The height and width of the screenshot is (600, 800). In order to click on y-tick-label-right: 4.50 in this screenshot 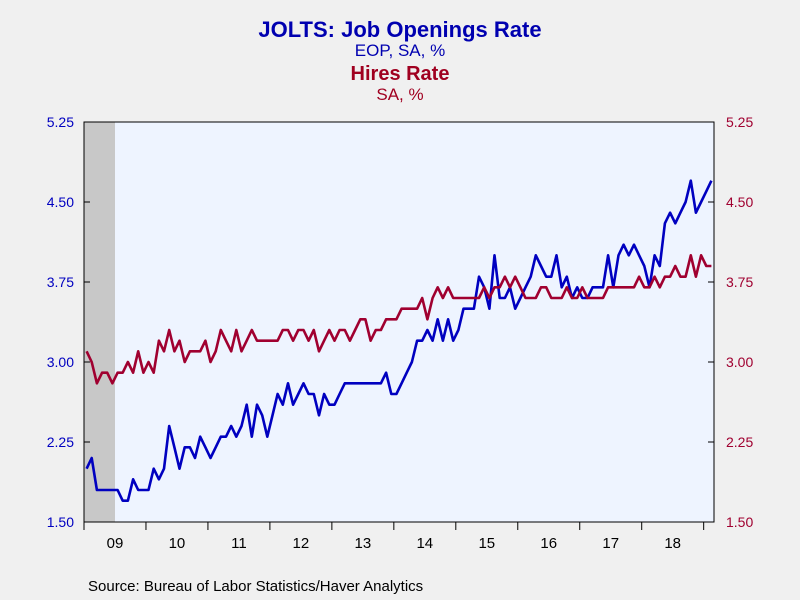, I will do `click(739, 202)`.